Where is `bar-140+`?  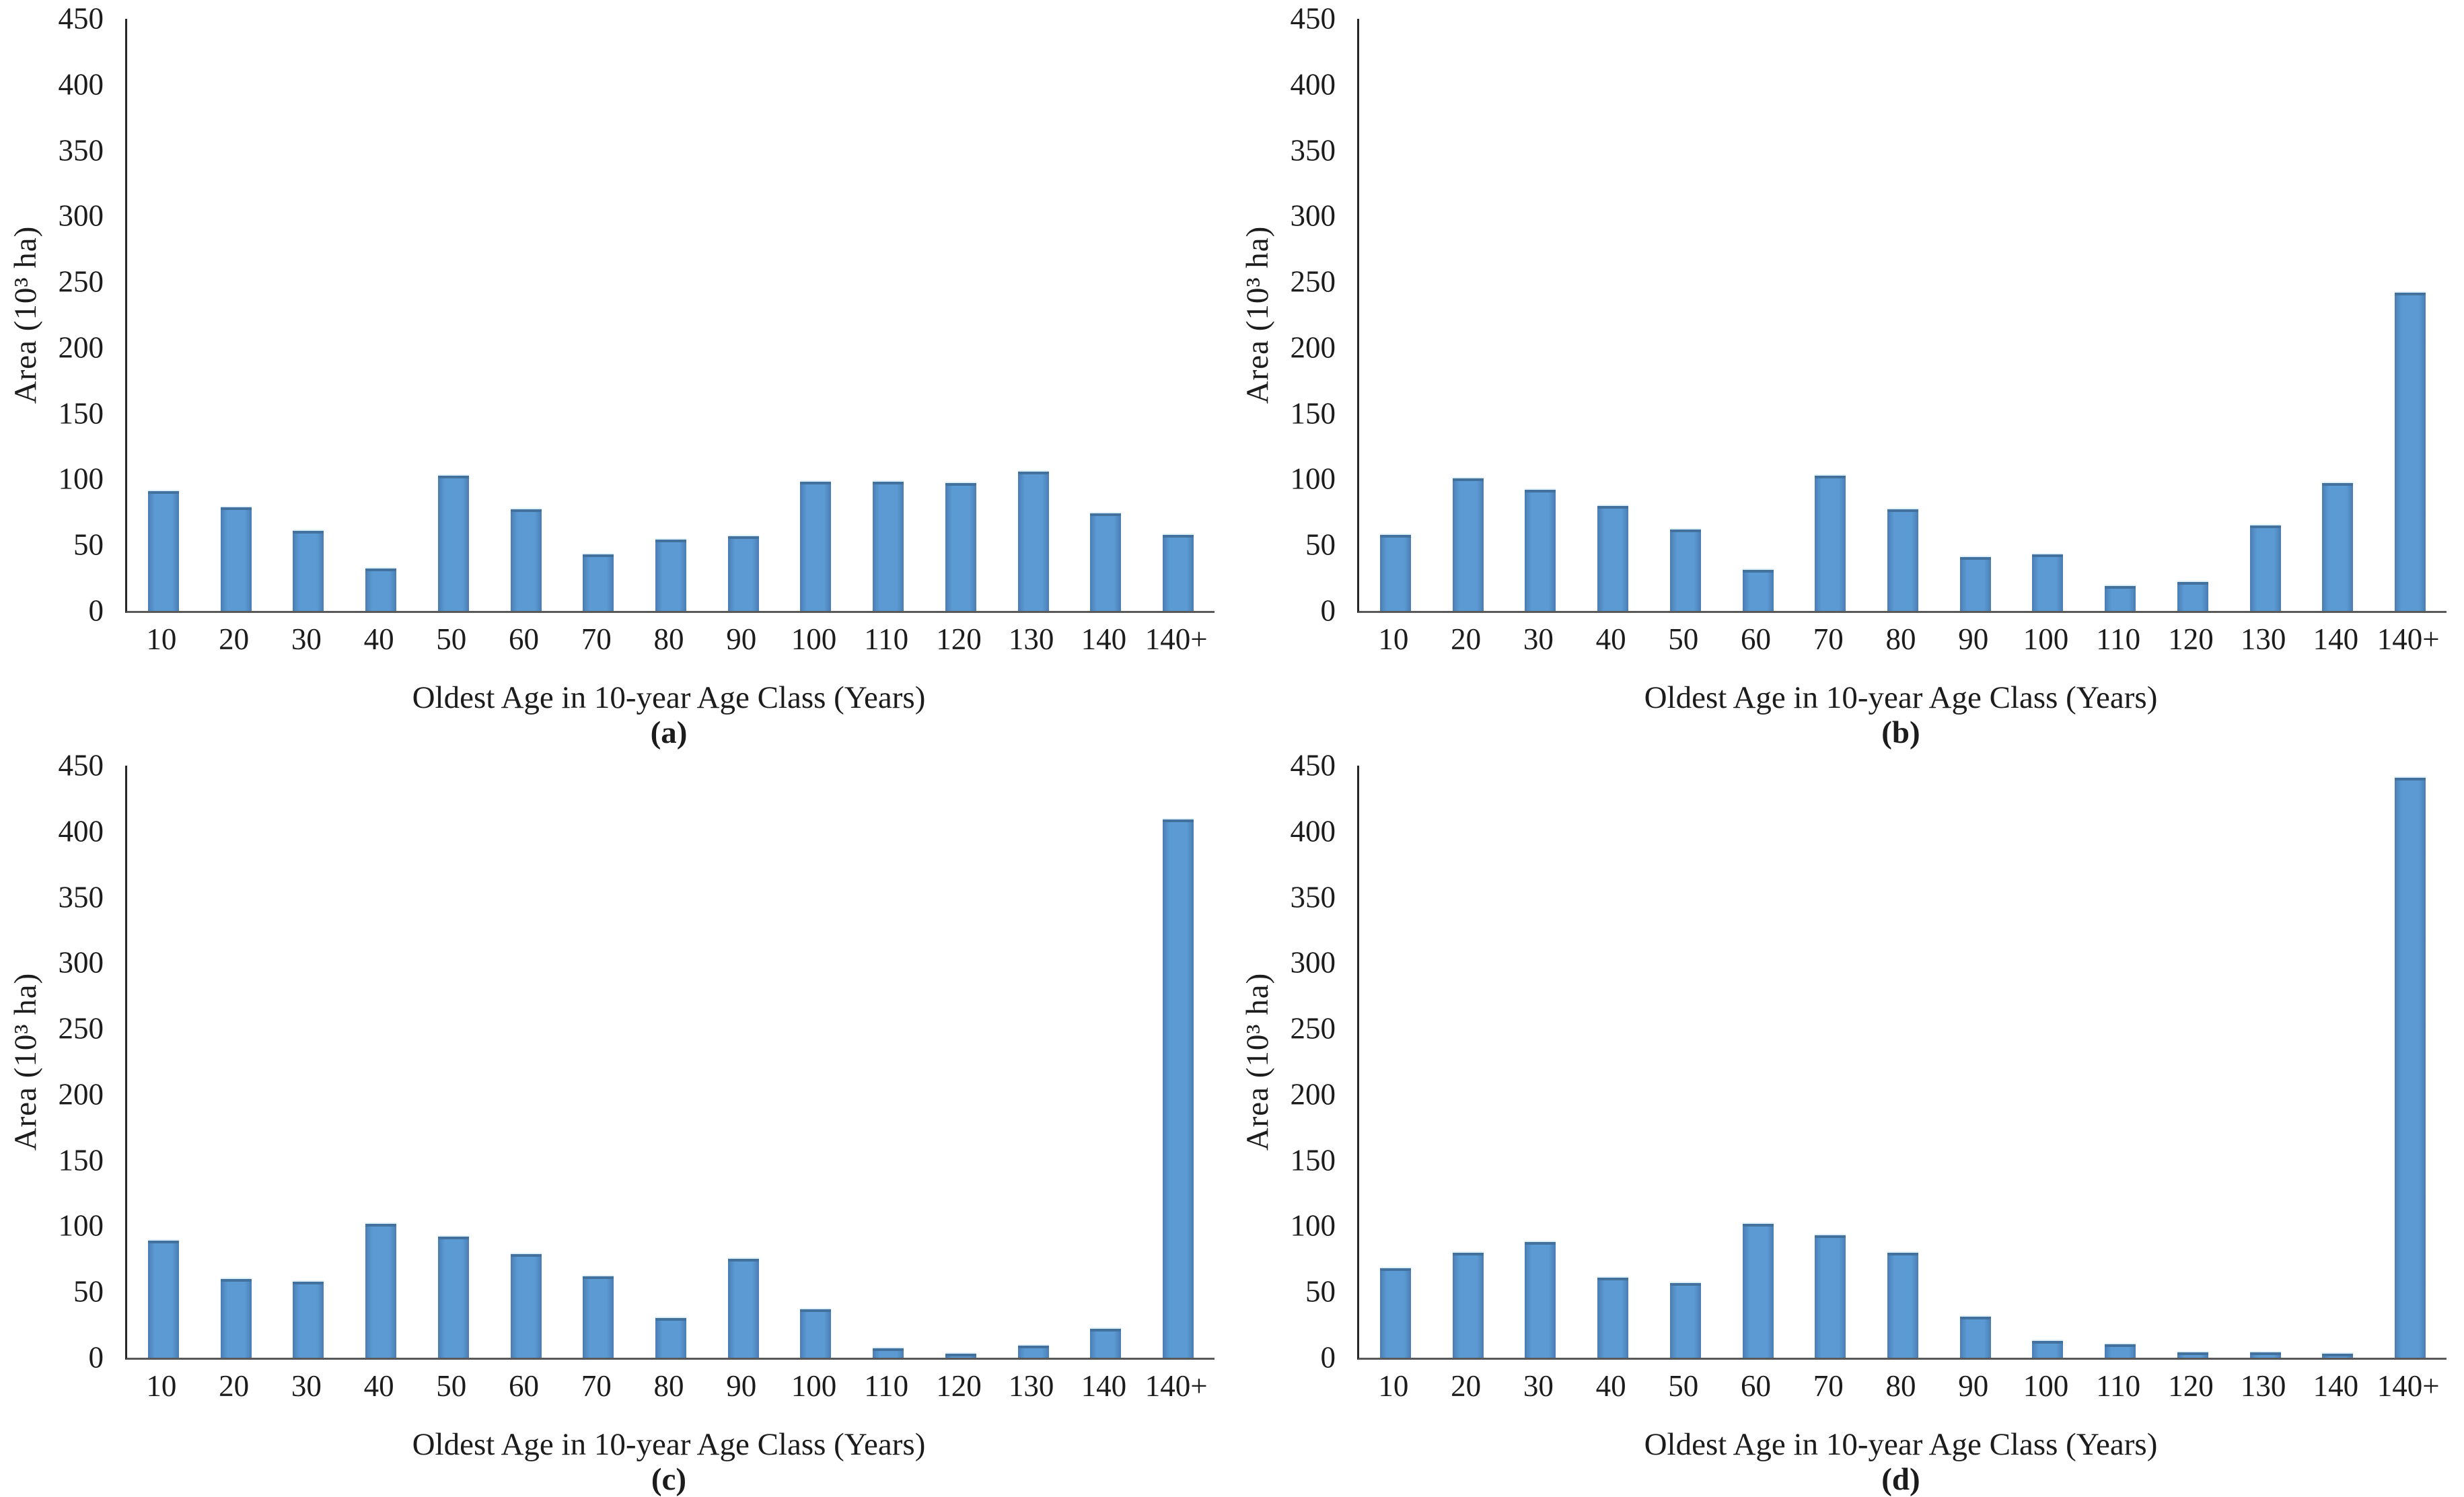
bar-140+ is located at coordinates (1178, 1088).